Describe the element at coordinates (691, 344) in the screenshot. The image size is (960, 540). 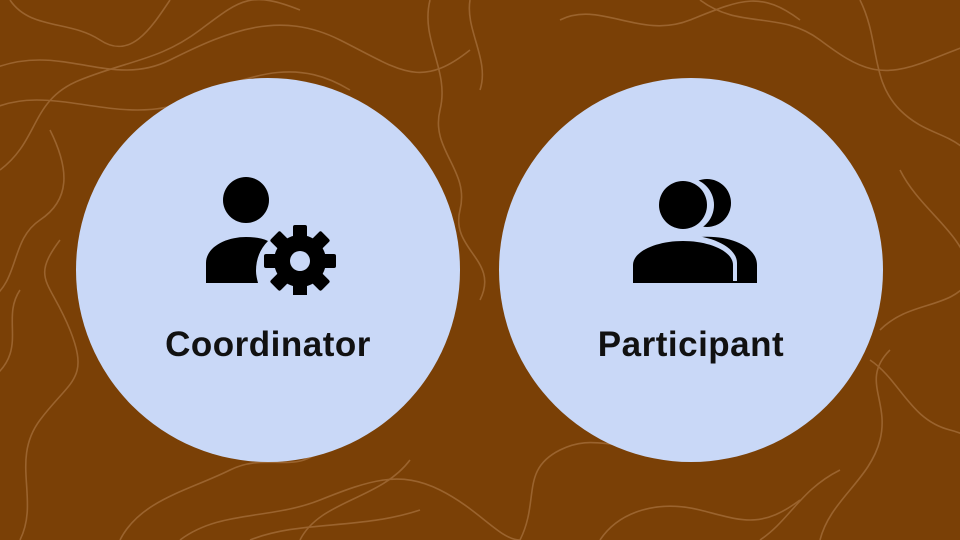
I see `participant-label: Participant` at that location.